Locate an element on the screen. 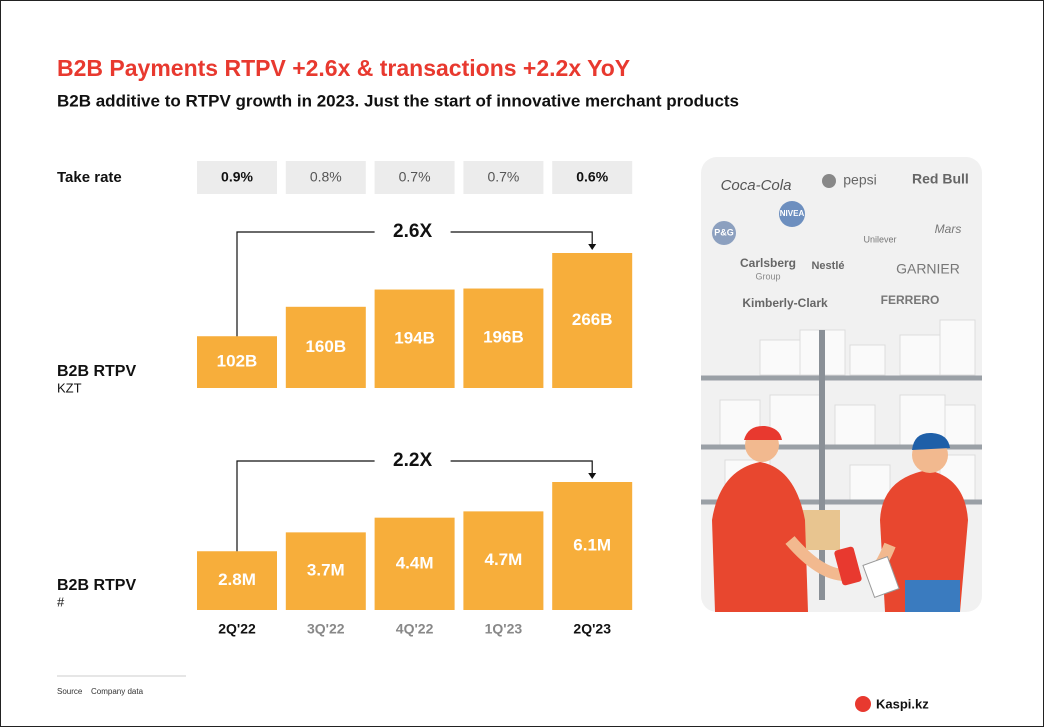 Image resolution: width=1044 pixels, height=727 pixels. x-tick-label: 4Q'22 is located at coordinates (415, 629).